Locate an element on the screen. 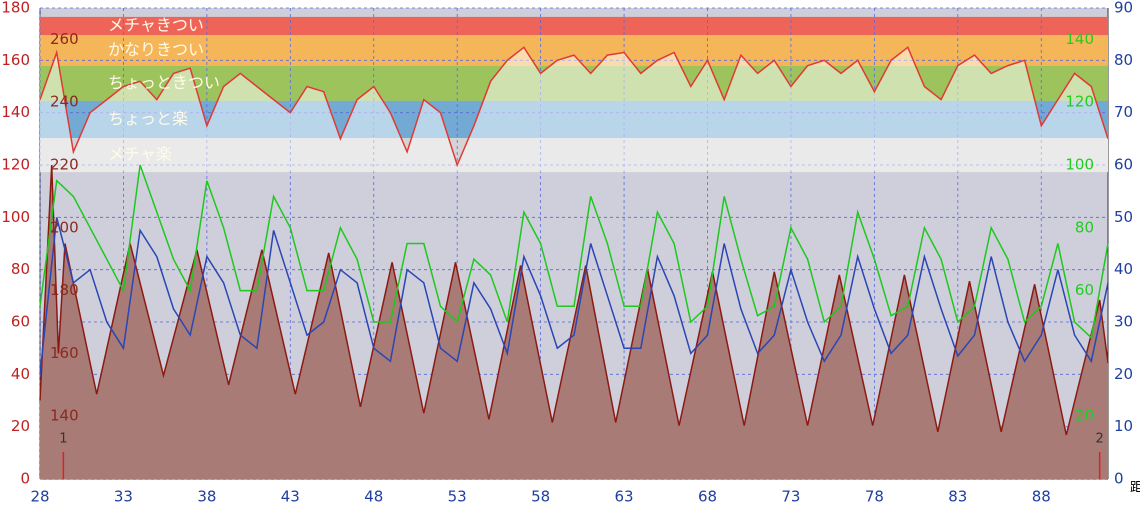  y-tick-label: 120 is located at coordinates (15, 165).